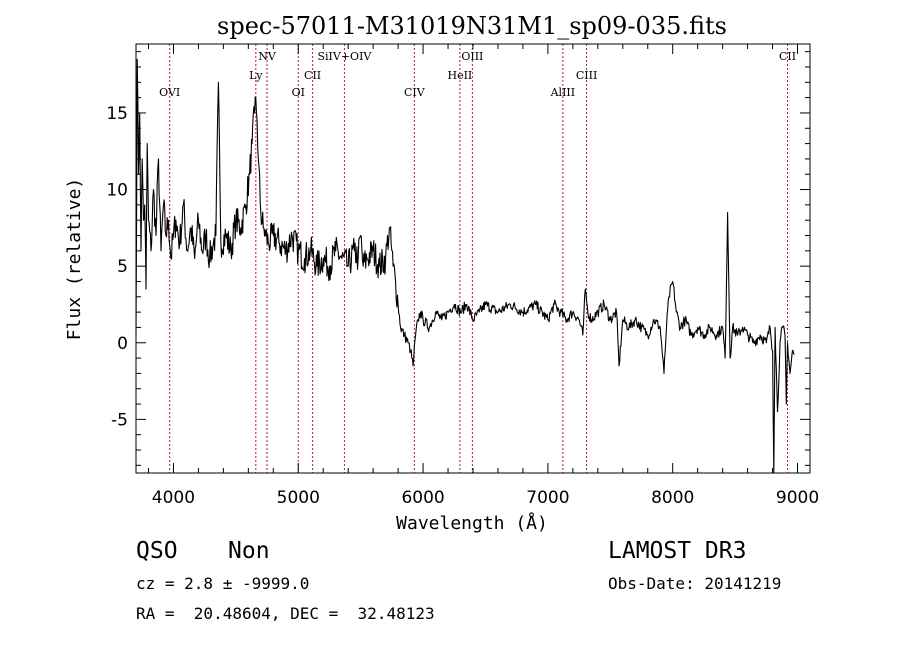 The width and height of the screenshot is (900, 649). What do you see at coordinates (298, 498) in the screenshot?
I see `x-tick-label-1: 5000` at bounding box center [298, 498].